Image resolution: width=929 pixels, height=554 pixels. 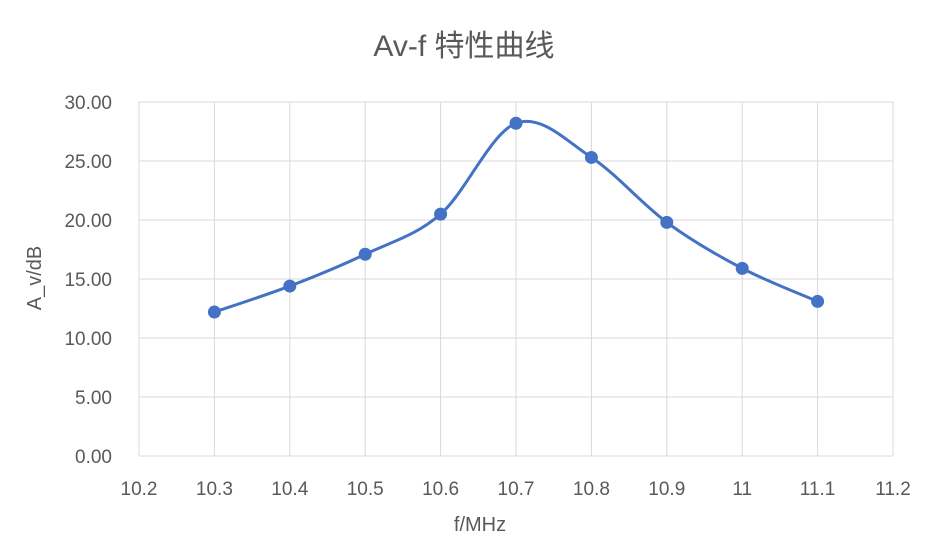 What do you see at coordinates (666, 489) in the screenshot?
I see `x-tick-label: 10.9` at bounding box center [666, 489].